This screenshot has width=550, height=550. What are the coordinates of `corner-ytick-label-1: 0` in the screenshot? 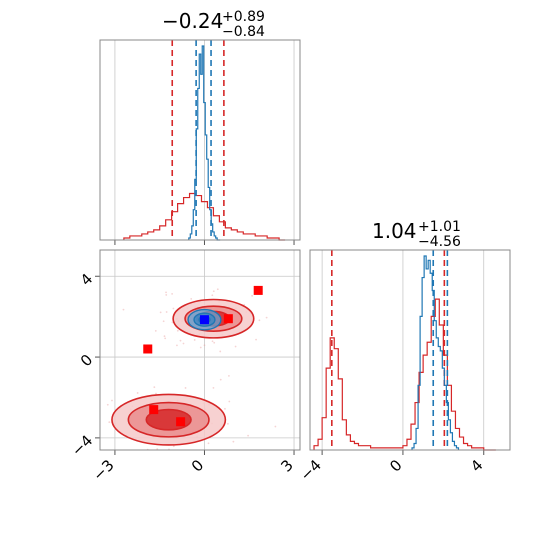 It's located at (86, 360).